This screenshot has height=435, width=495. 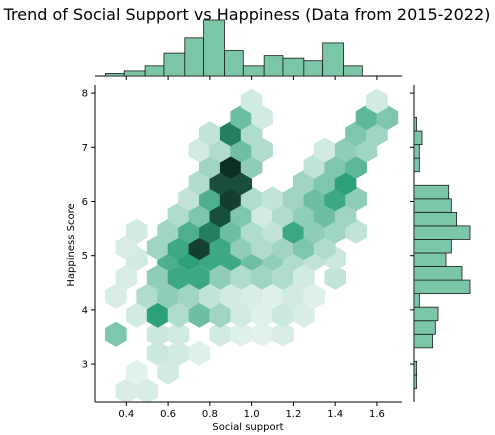 I want to click on x-tick-label: 1.6, so click(x=377, y=414).